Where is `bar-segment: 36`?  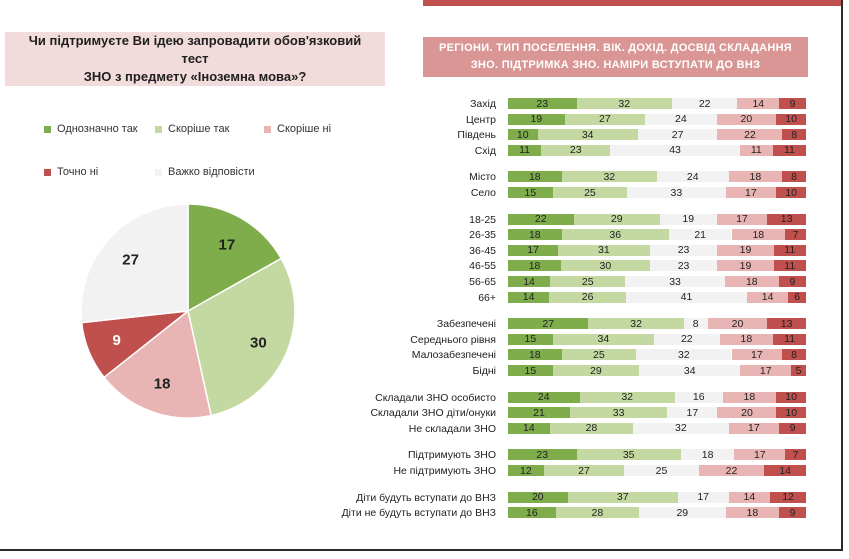 bar-segment: 36 is located at coordinates (615, 235).